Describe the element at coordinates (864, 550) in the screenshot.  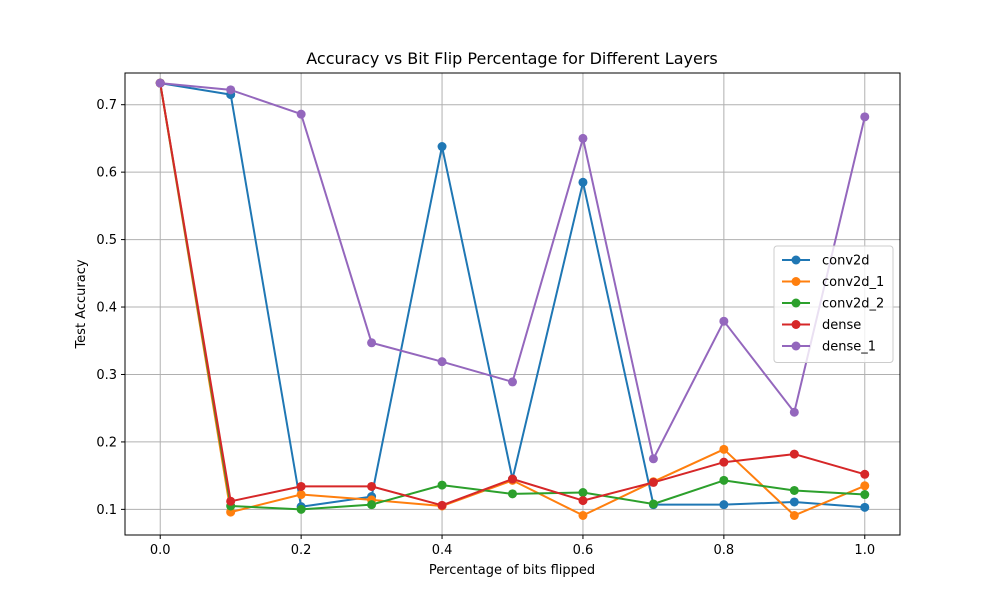
I see `x-tick-label: 1.0` at that location.